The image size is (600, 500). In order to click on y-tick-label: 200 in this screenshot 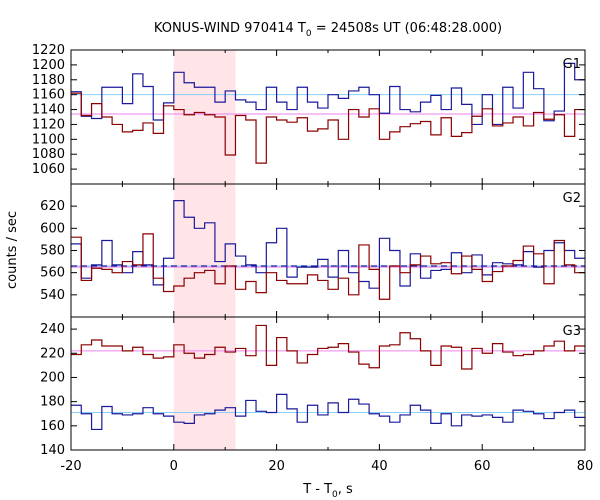, I will do `click(52, 377)`.